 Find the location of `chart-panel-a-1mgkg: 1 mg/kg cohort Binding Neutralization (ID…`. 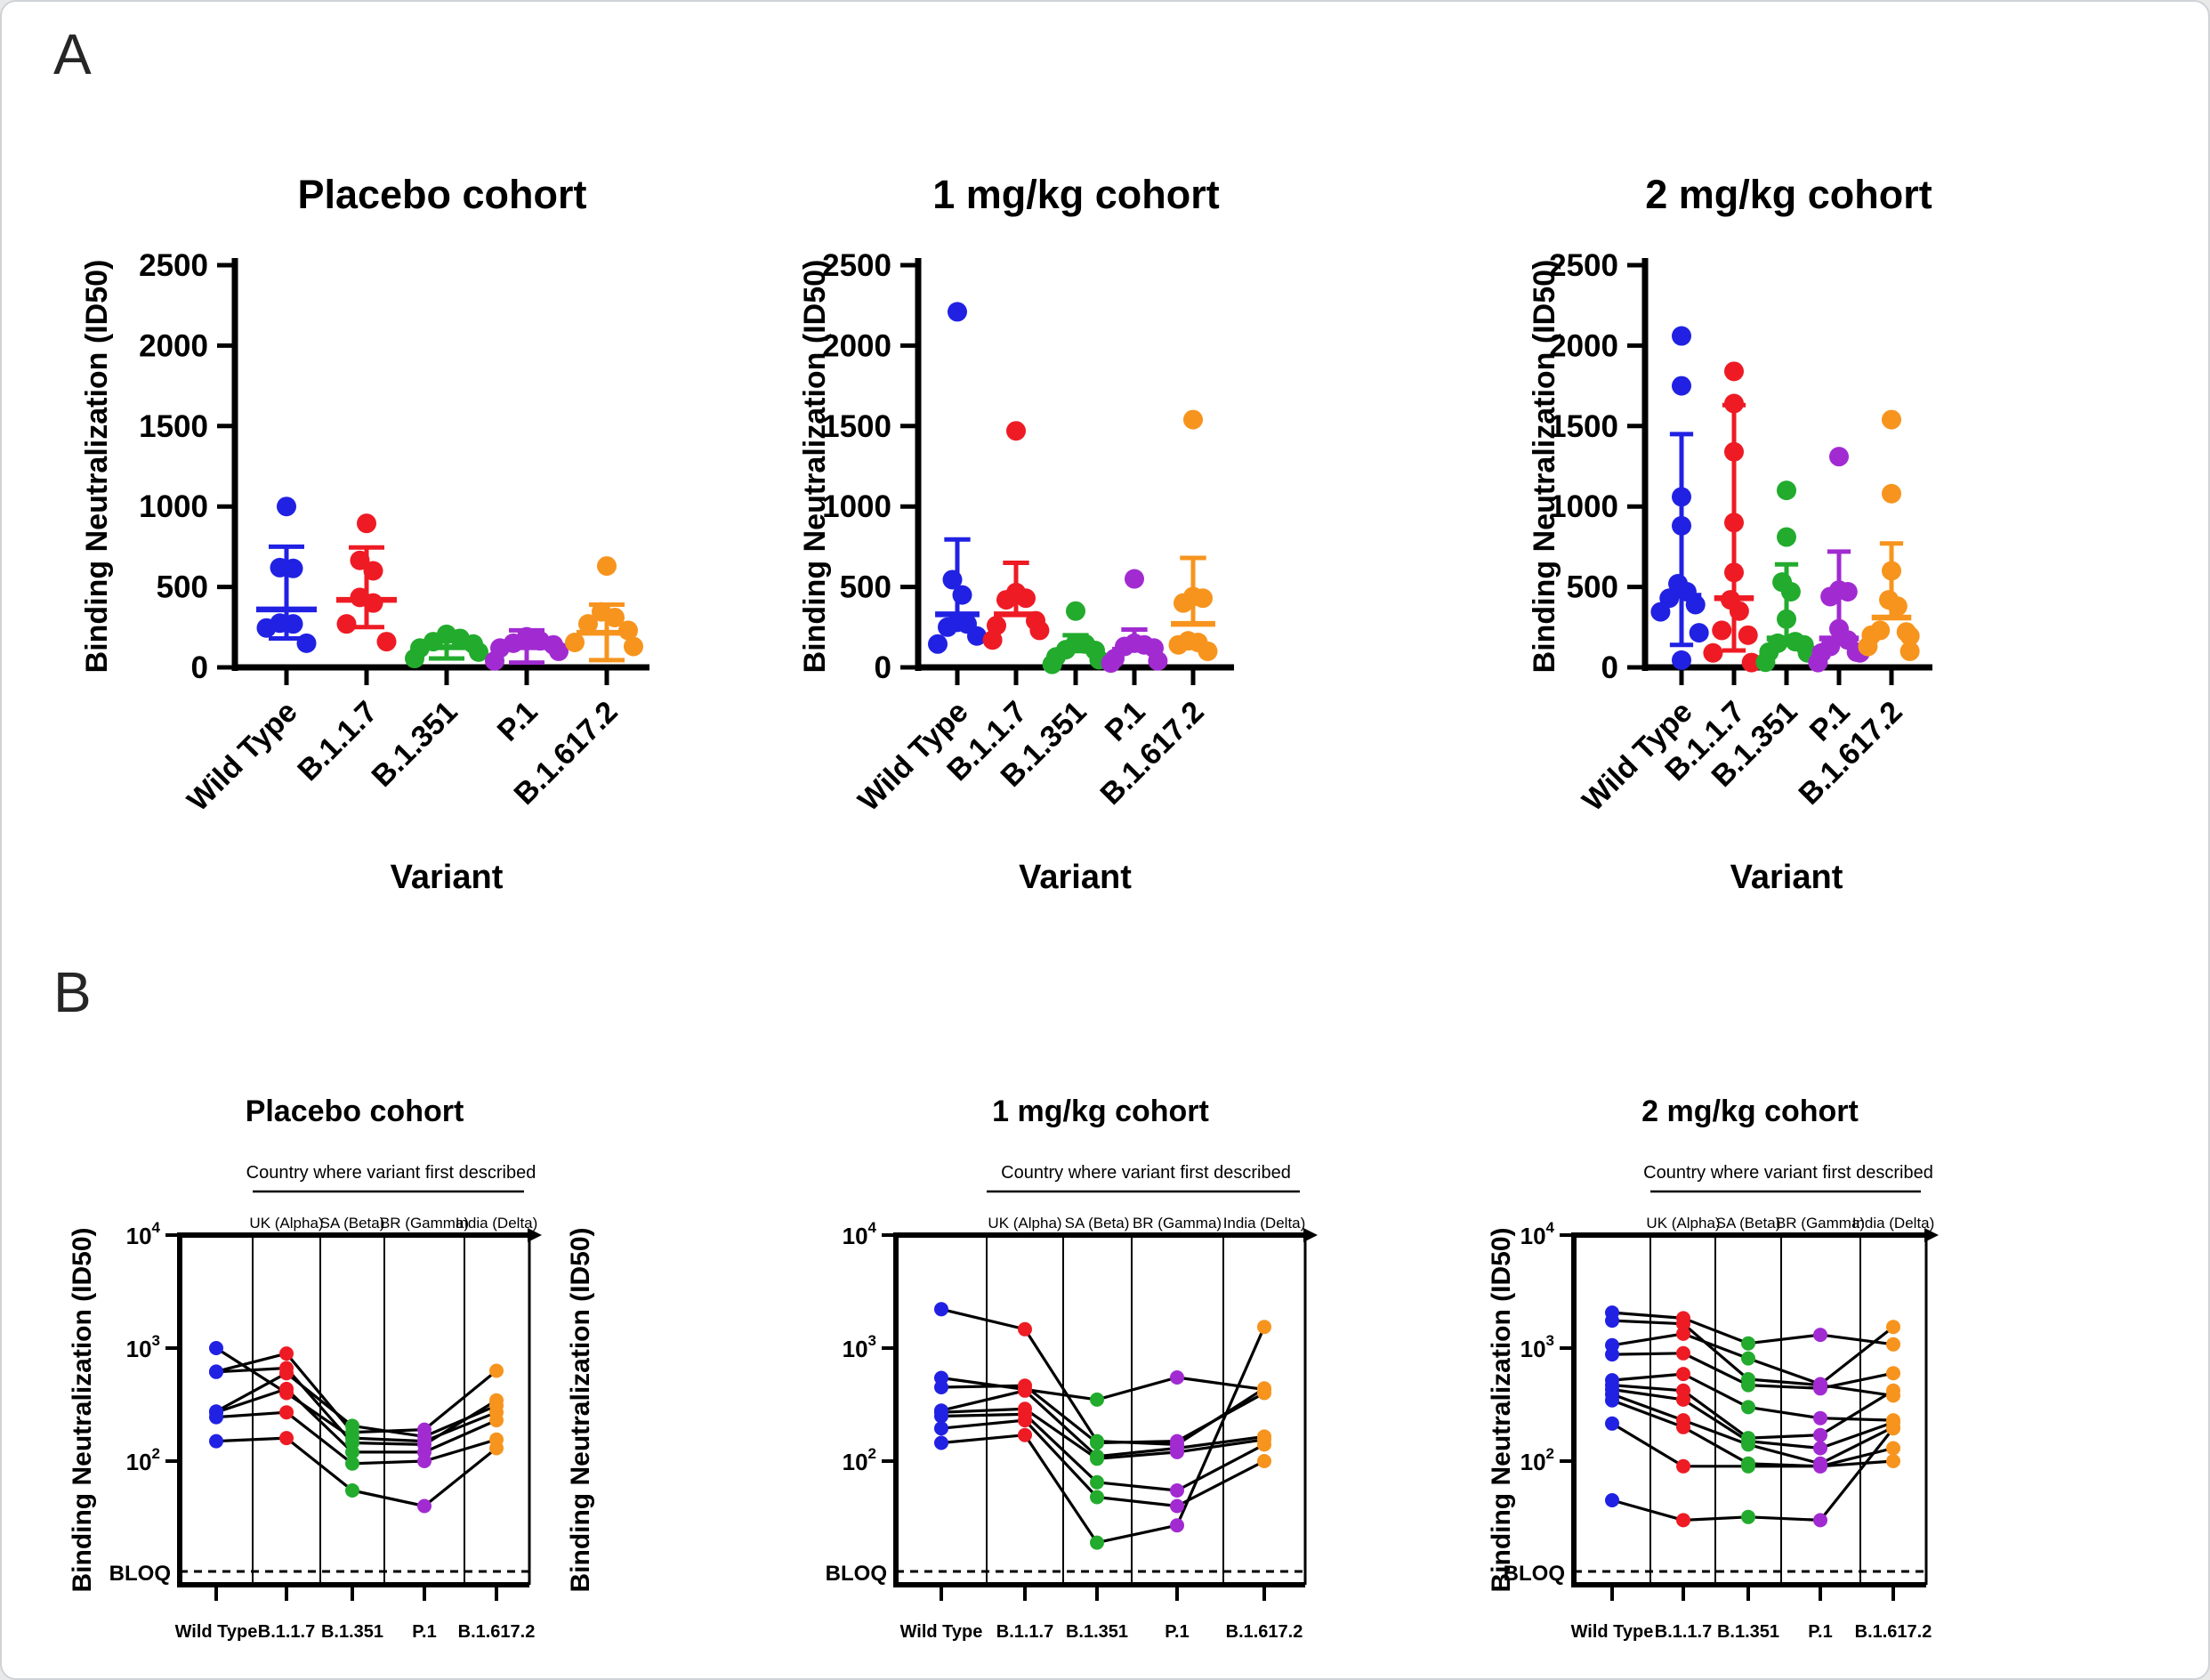

chart-panel-a-1mgkg: 1 mg/kg cohort Binding Neutralization (ID… is located at coordinates (1016, 534).